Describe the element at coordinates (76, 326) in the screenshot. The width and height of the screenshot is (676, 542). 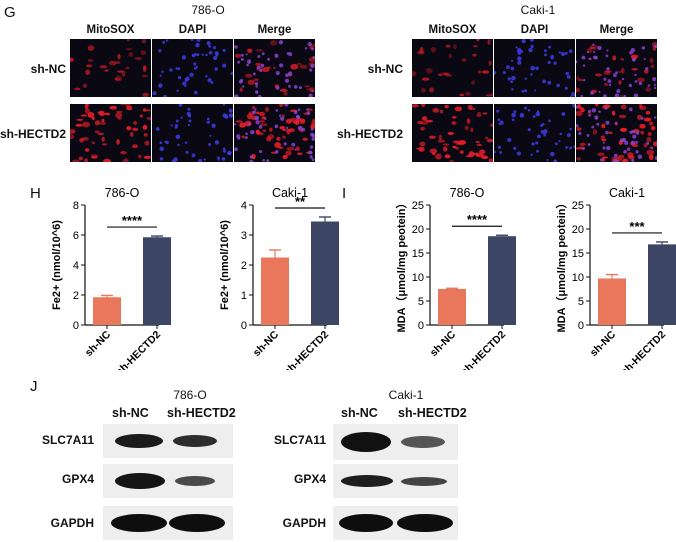
I see `y-tick-label: 0` at that location.